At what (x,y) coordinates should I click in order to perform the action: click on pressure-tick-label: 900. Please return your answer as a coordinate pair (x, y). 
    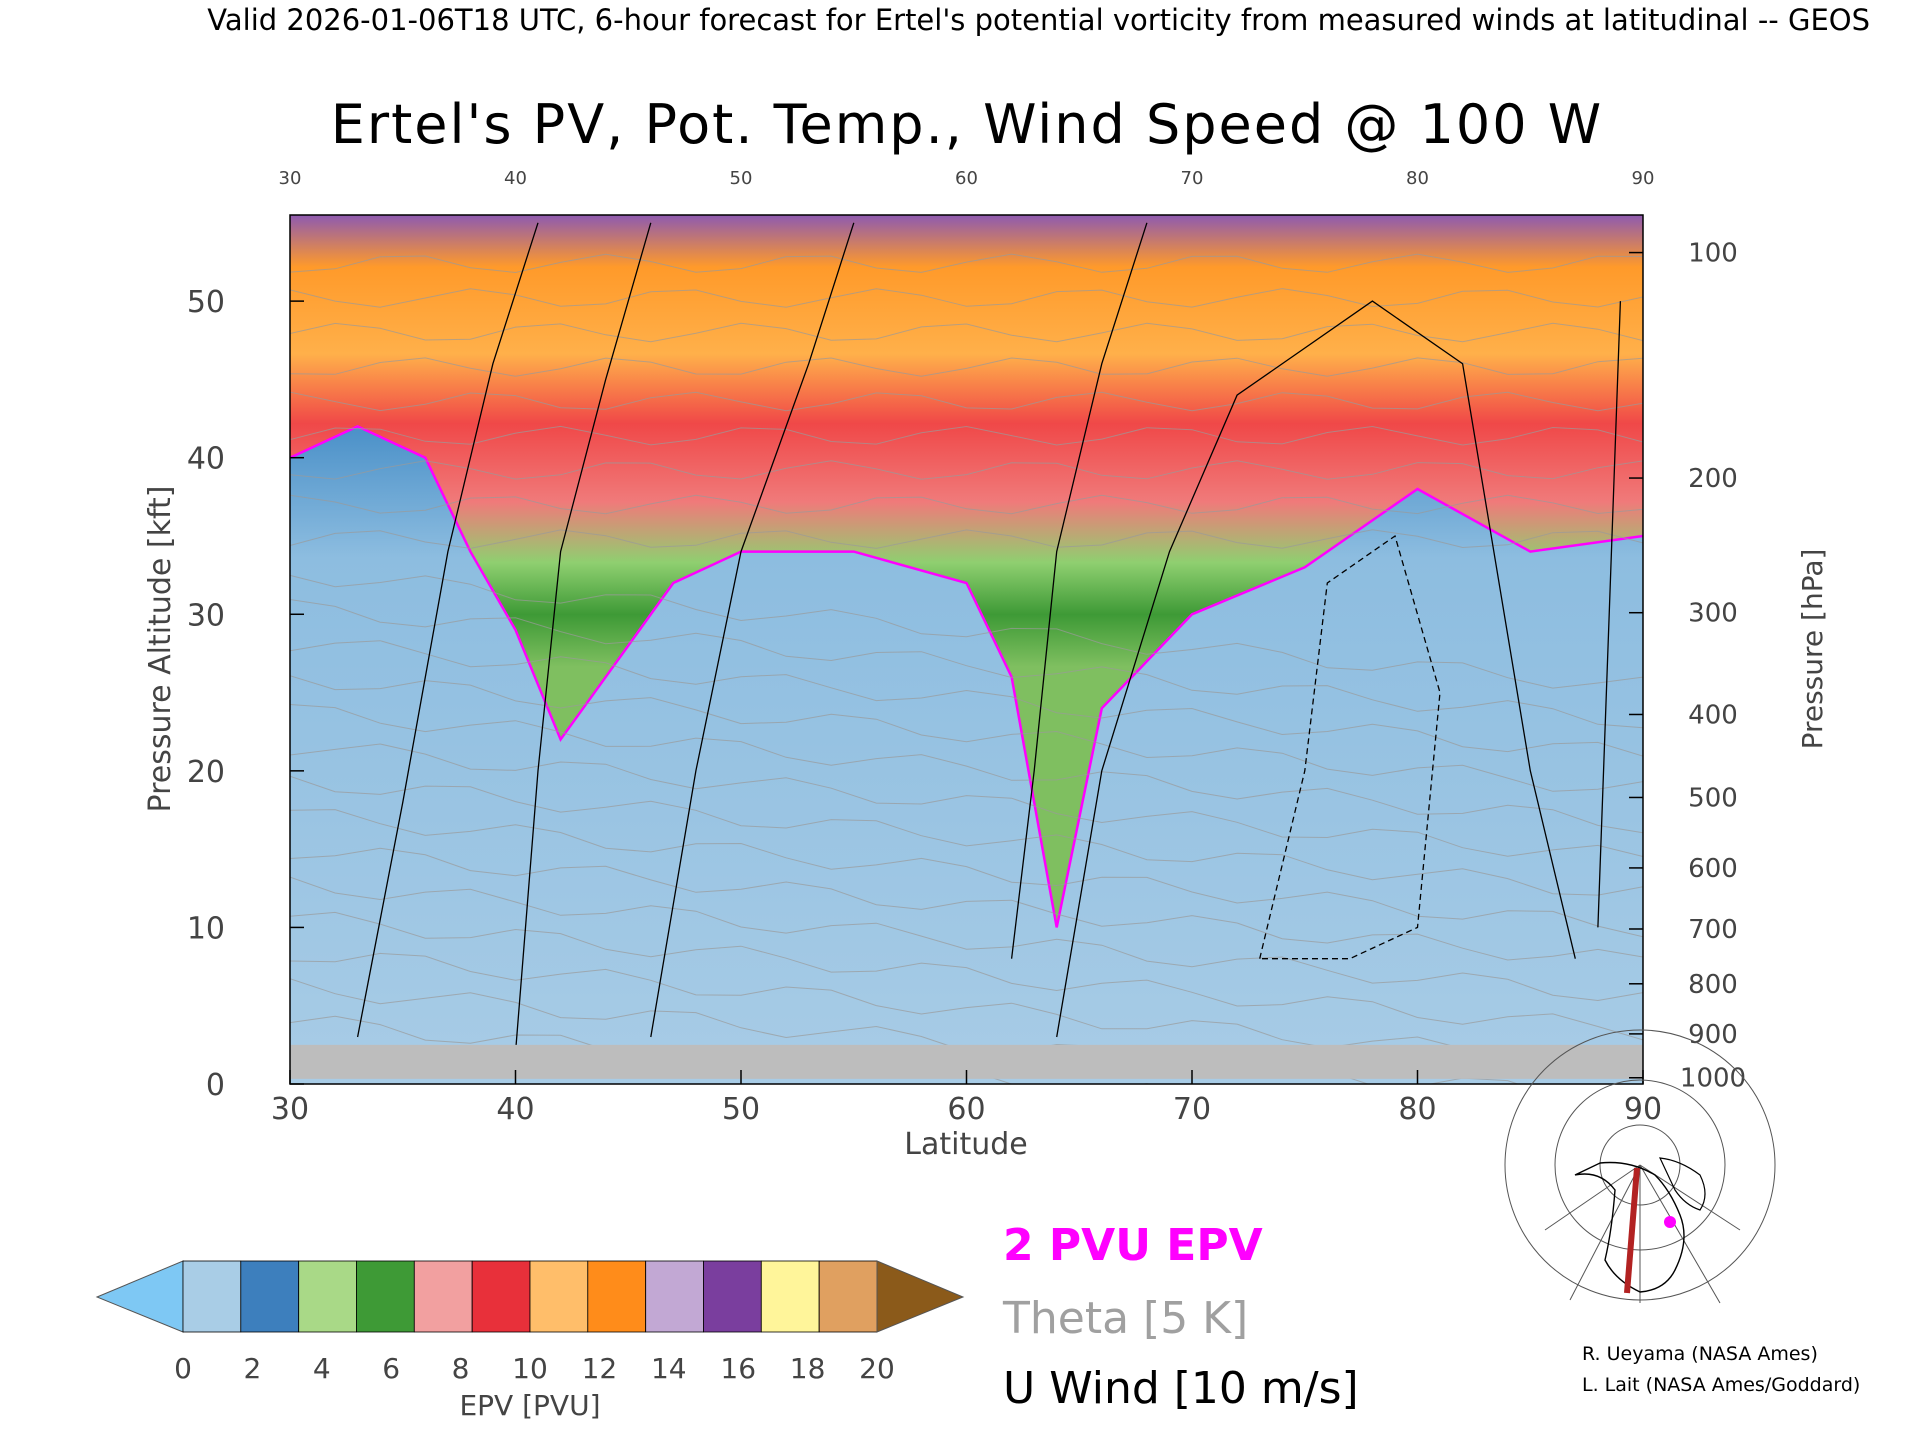
    Looking at the image, I should click on (1713, 1035).